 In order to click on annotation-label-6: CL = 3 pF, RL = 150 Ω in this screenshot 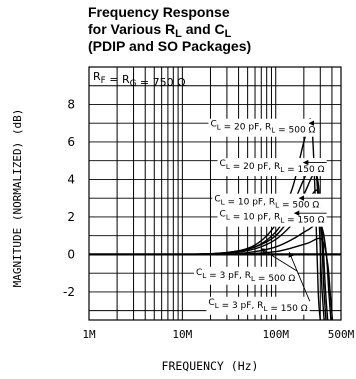, I will do `click(257, 306)`.